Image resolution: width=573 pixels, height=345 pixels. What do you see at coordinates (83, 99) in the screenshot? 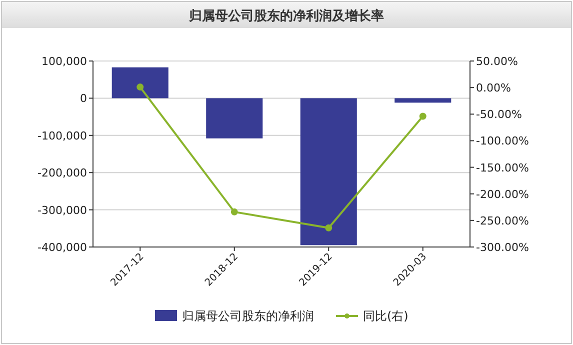
I see `y-tick-label: 0` at bounding box center [83, 99].